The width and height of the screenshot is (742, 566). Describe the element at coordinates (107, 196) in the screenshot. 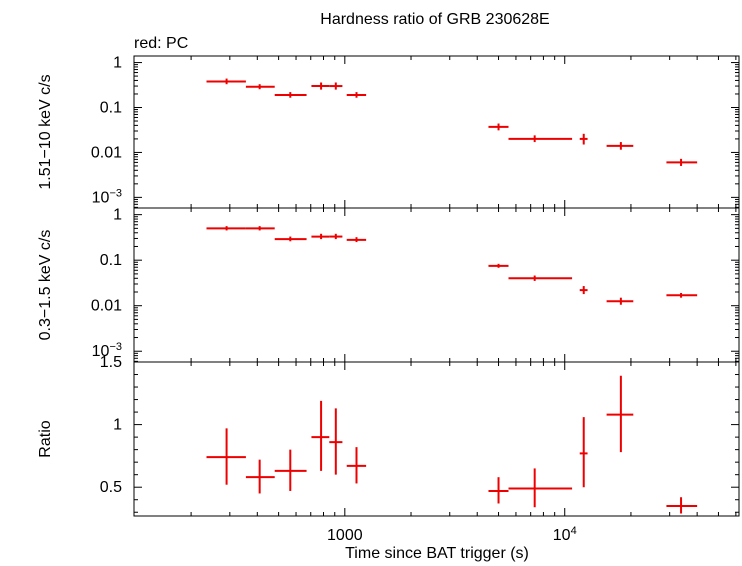

I see `y-tick-label: 10−3` at that location.